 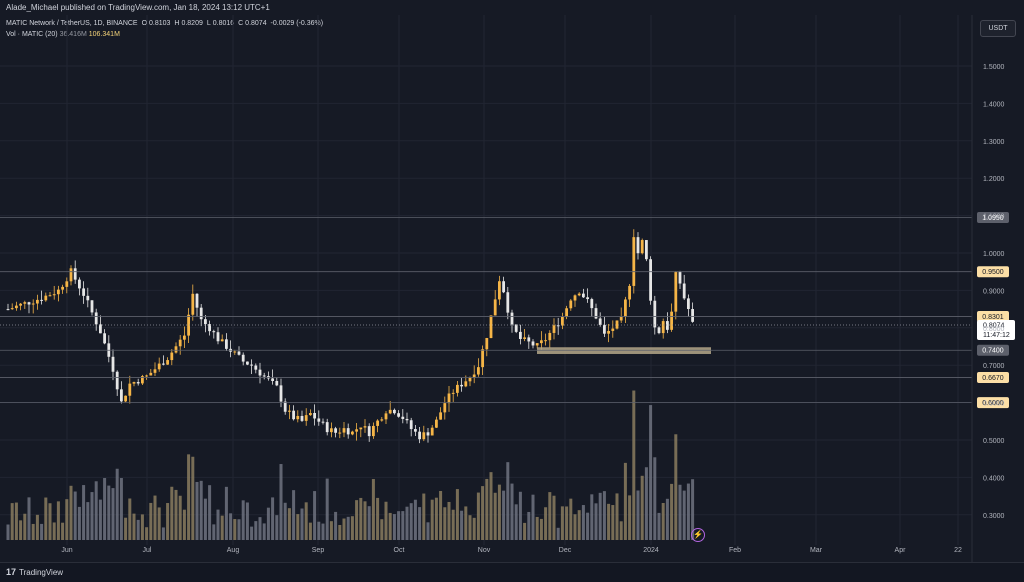 What do you see at coordinates (996, 330) in the screenshot?
I see `current-price-box` at bounding box center [996, 330].